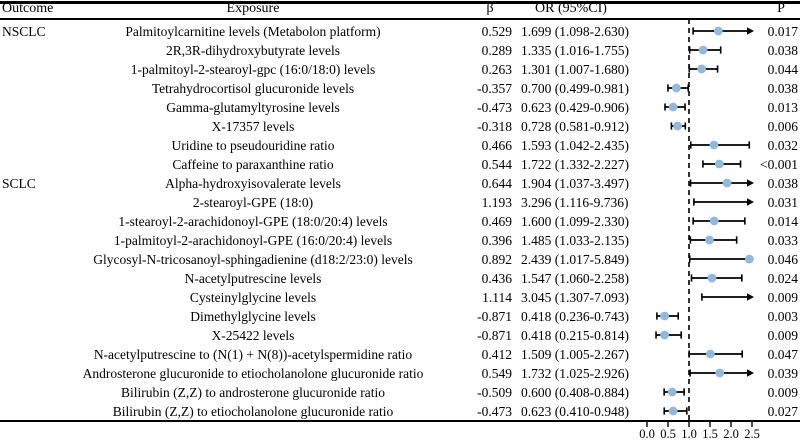 This screenshot has width=800, height=441. What do you see at coordinates (782, 202) in the screenshot?
I see `p-value-cell: 0.031` at bounding box center [782, 202].